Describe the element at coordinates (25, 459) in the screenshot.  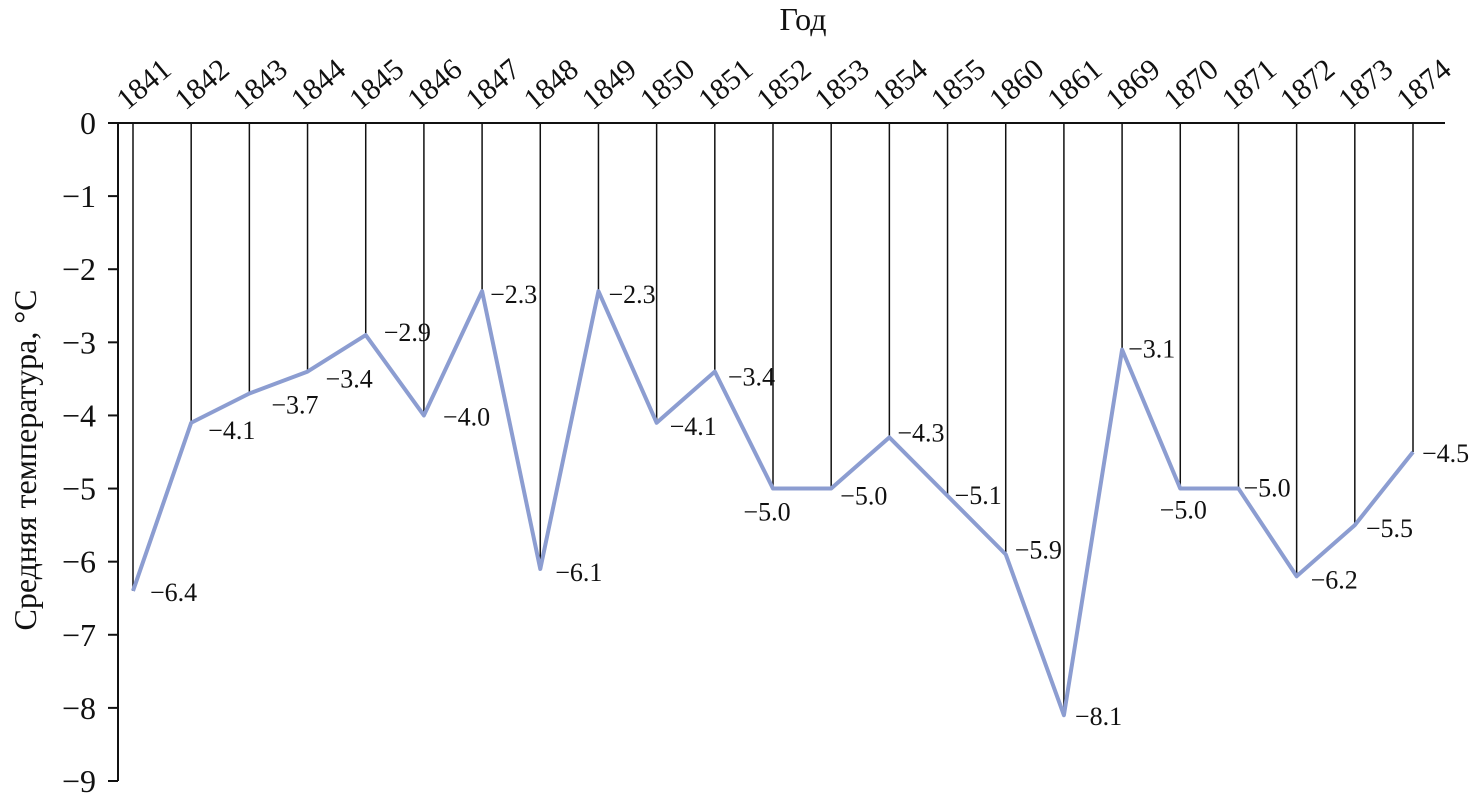
I see `y-axis-title: Средняя температура, °C` at that location.